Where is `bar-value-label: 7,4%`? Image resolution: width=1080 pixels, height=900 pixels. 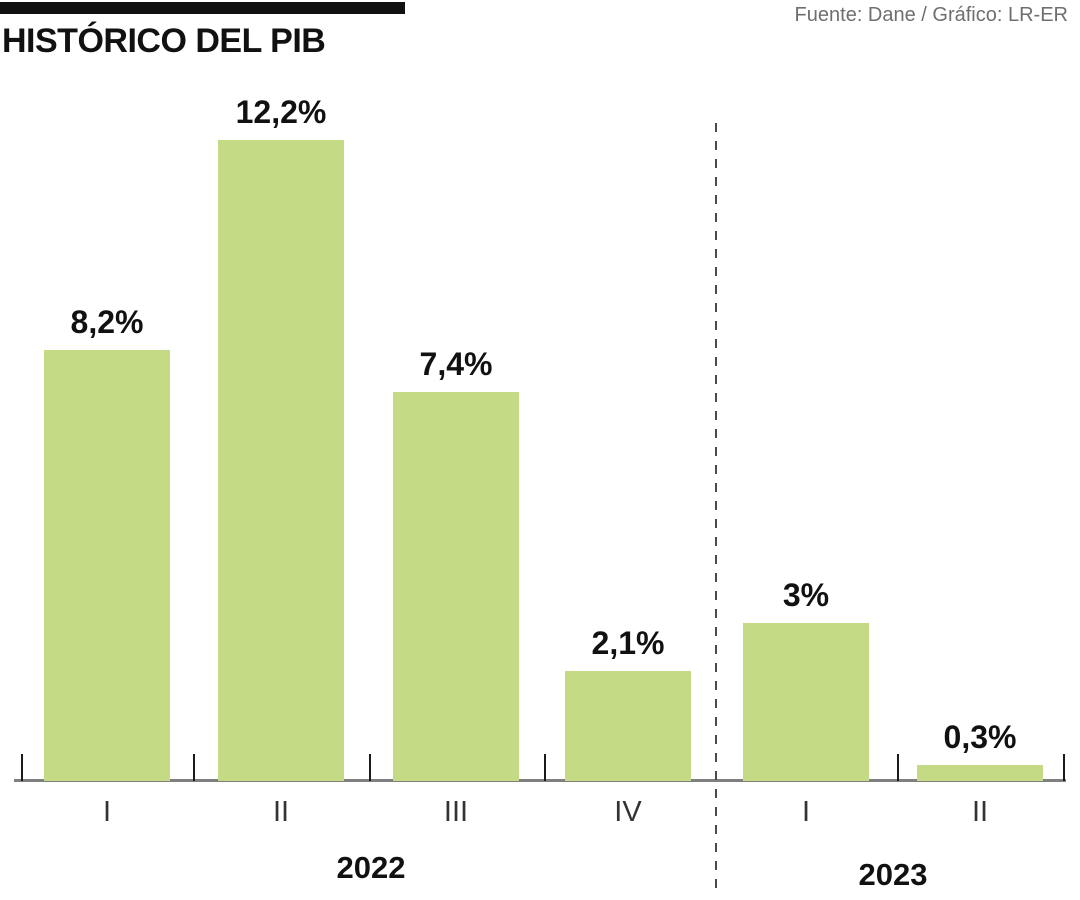
bar-value-label: 7,4% is located at coordinates (456, 364).